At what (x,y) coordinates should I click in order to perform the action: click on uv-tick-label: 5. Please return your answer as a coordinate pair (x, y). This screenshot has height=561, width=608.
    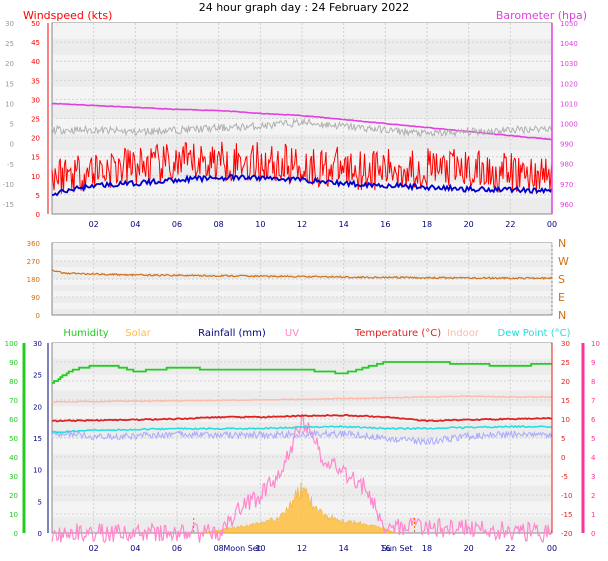
    Looking at the image, I should click on (593, 439).